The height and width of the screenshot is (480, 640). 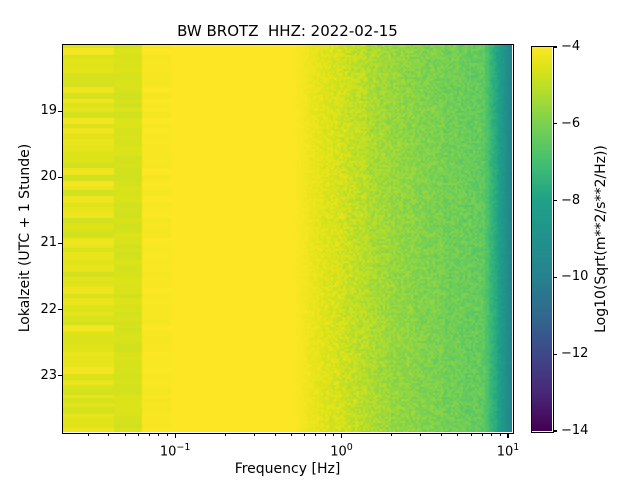 What do you see at coordinates (287, 469) in the screenshot?
I see `x-axis-label: Frequency [Hz]` at bounding box center [287, 469].